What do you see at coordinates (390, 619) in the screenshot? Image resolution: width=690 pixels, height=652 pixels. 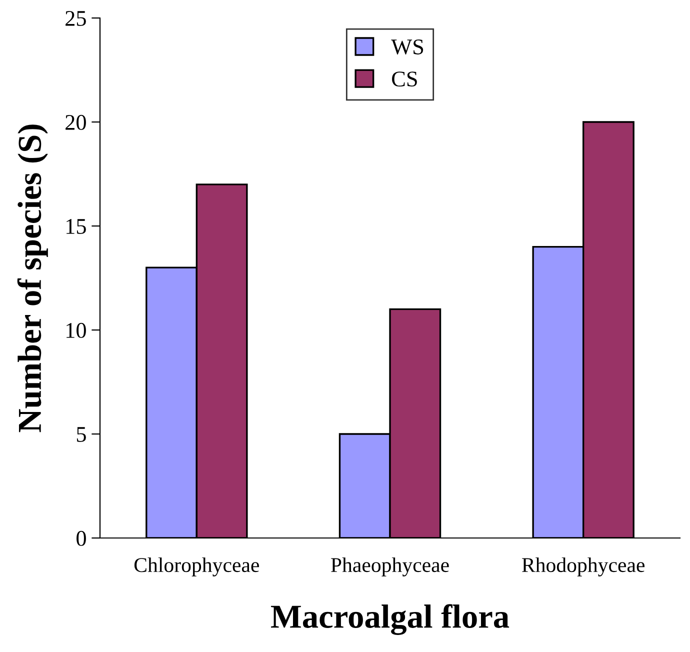 I see `x-axis-title: Macroalgal flora` at bounding box center [390, 619].